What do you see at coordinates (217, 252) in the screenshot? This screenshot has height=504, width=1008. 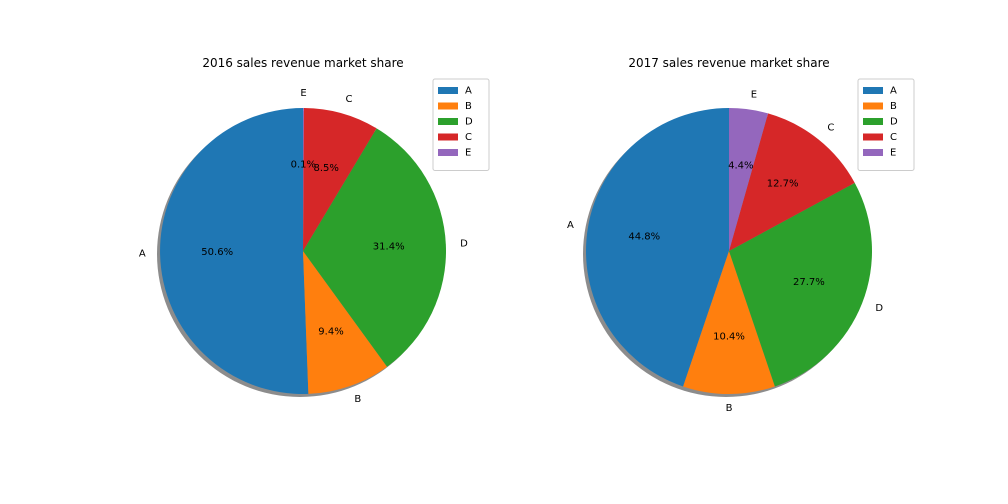 I see `wedge-pct-a: 50.6%` at bounding box center [217, 252].